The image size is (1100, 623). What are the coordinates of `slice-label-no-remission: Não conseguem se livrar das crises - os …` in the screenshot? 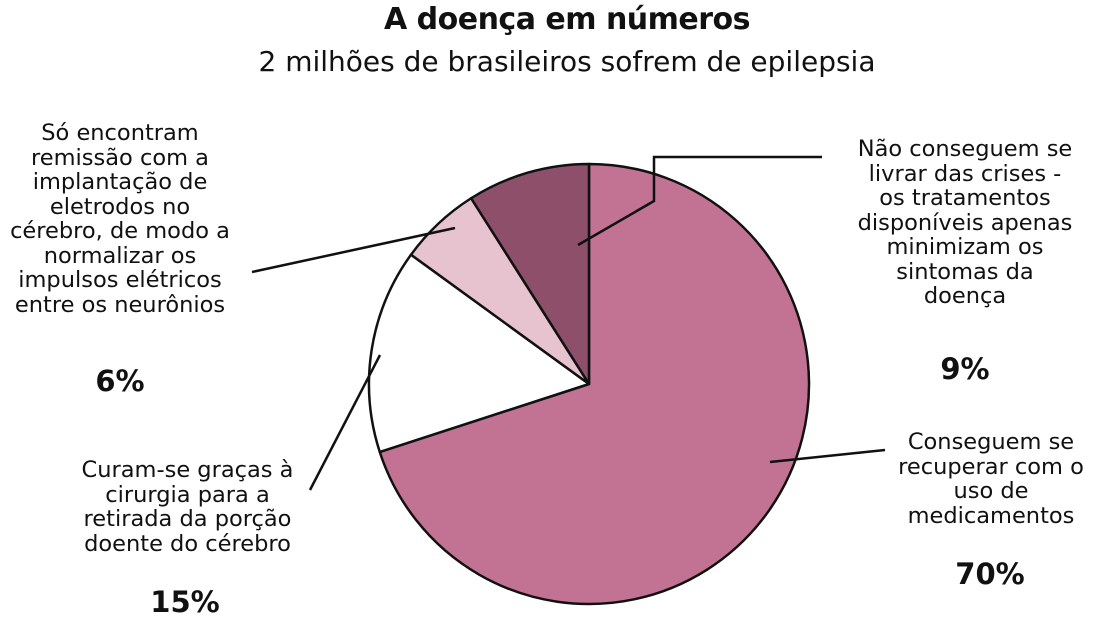 It's located at (965, 222).